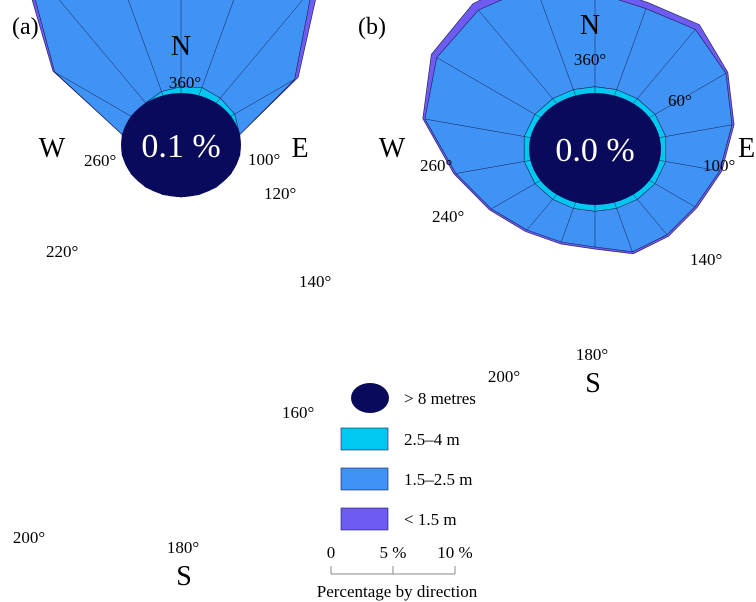 This screenshot has width=756, height=602. Describe the element at coordinates (746, 148) in the screenshot. I see `compass-east-b: E` at that location.